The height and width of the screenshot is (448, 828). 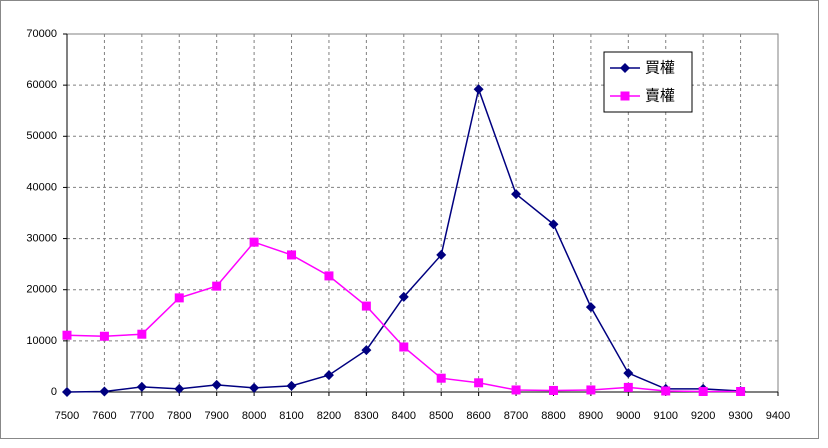 I want to click on x-tick-label: 7700, so click(x=142, y=416).